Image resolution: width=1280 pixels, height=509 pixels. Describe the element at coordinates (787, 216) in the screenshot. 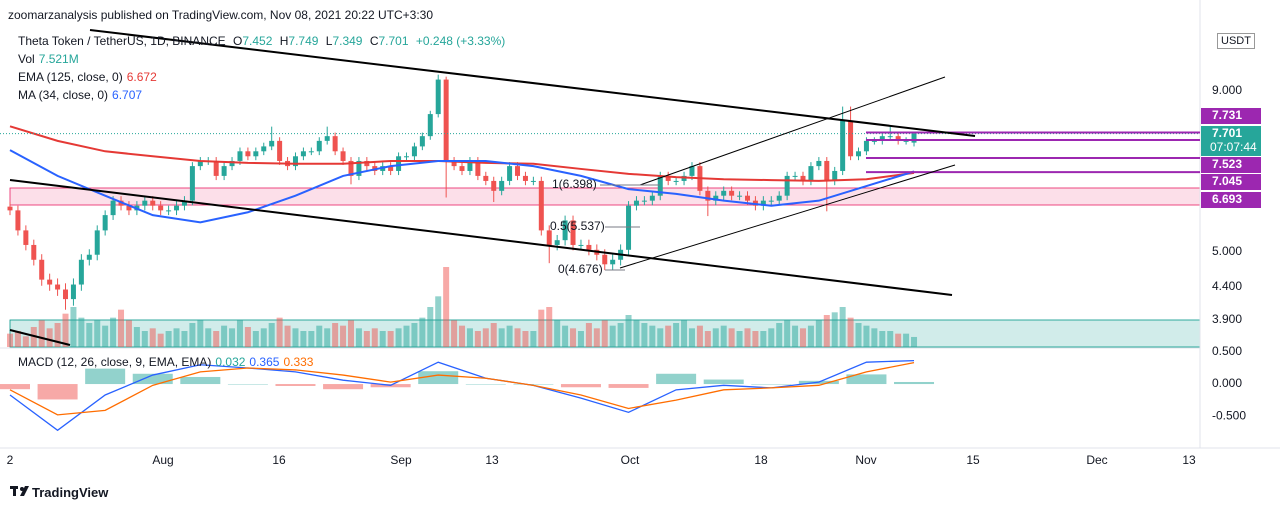

I see `channel-line` at that location.